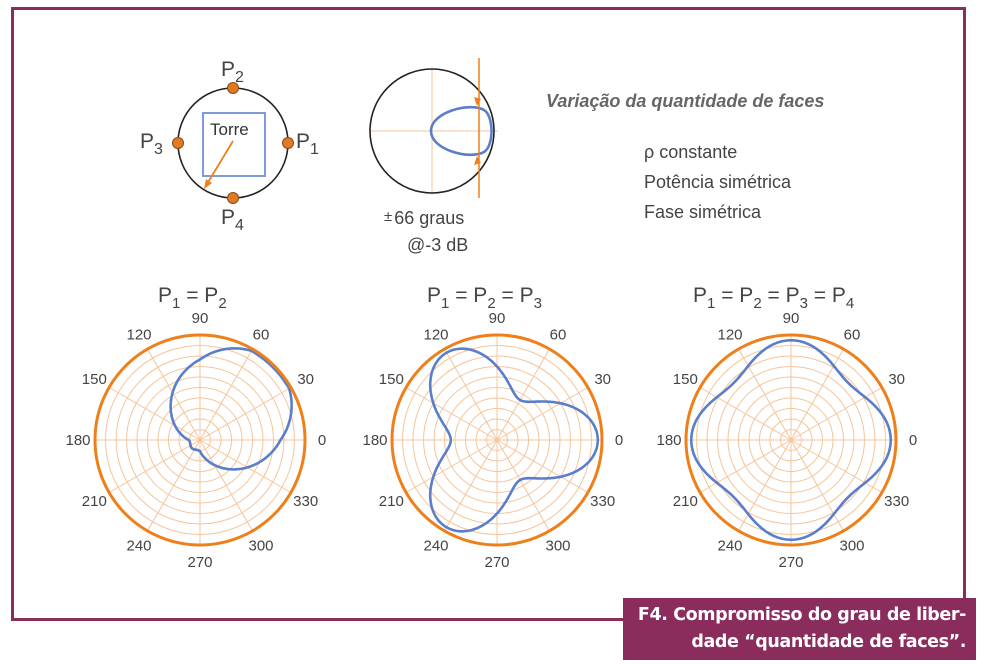 The width and height of the screenshot is (988, 664). Describe the element at coordinates (461, 131) in the screenshot. I see `beam-lobe` at that location.